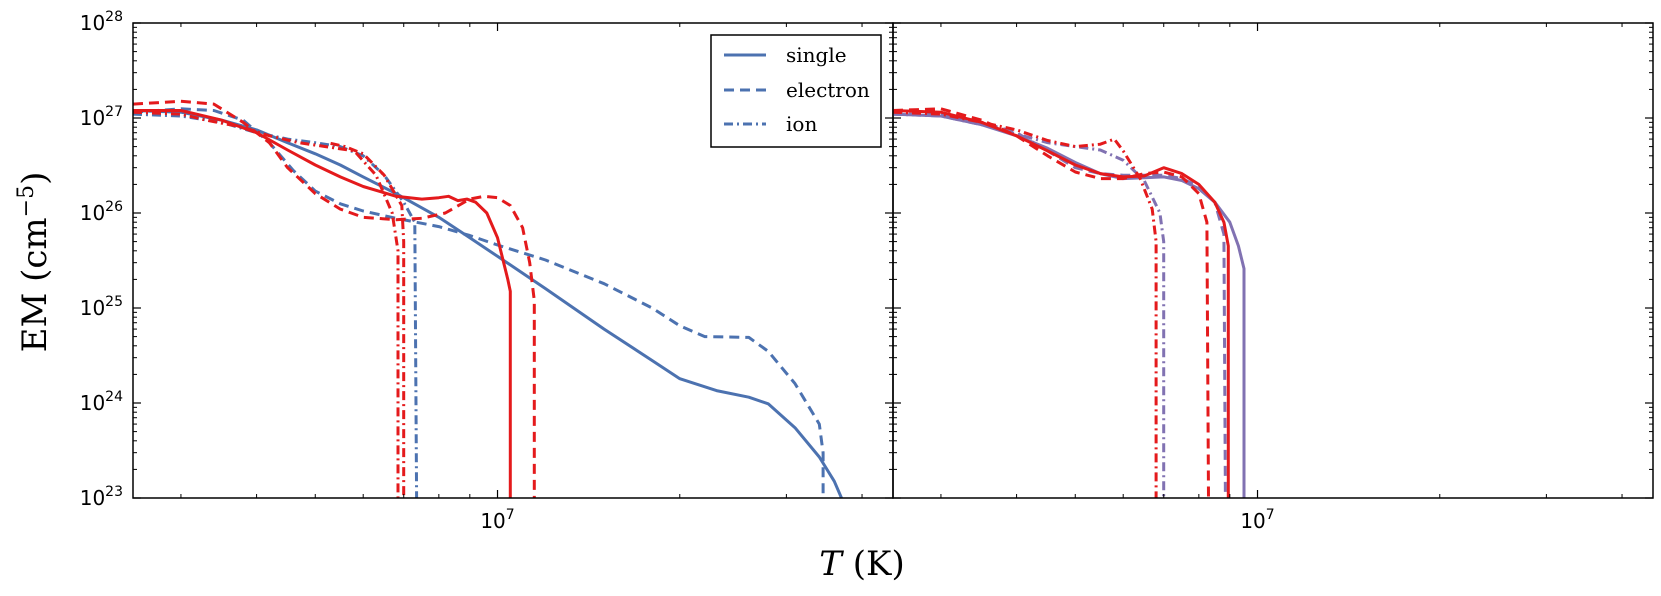  Describe the element at coordinates (101, 307) in the screenshot. I see `y-tick-label: 1025` at that location.